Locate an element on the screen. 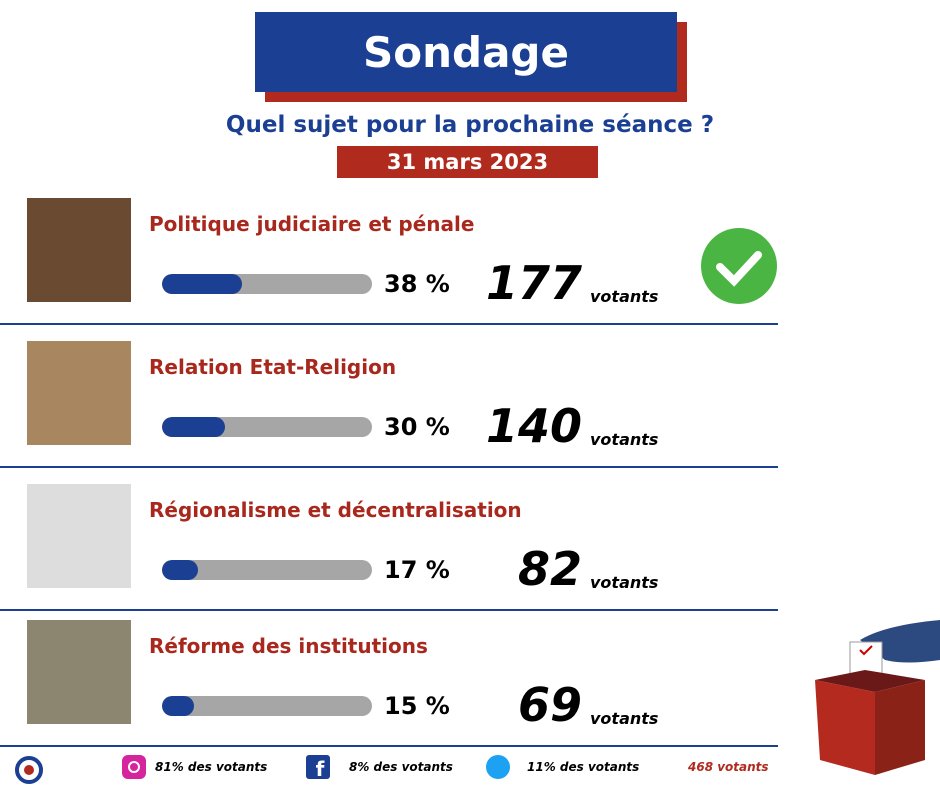 The image size is (940, 788). ballot-box-icon is located at coordinates (877, 697).